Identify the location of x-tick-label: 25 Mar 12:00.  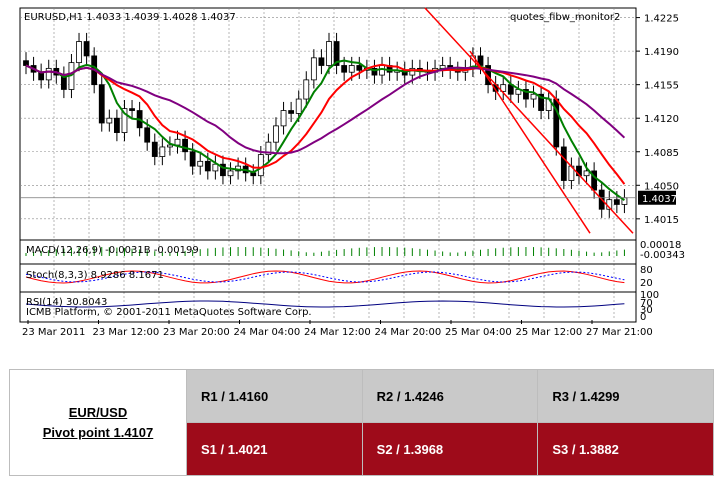
(549, 332).